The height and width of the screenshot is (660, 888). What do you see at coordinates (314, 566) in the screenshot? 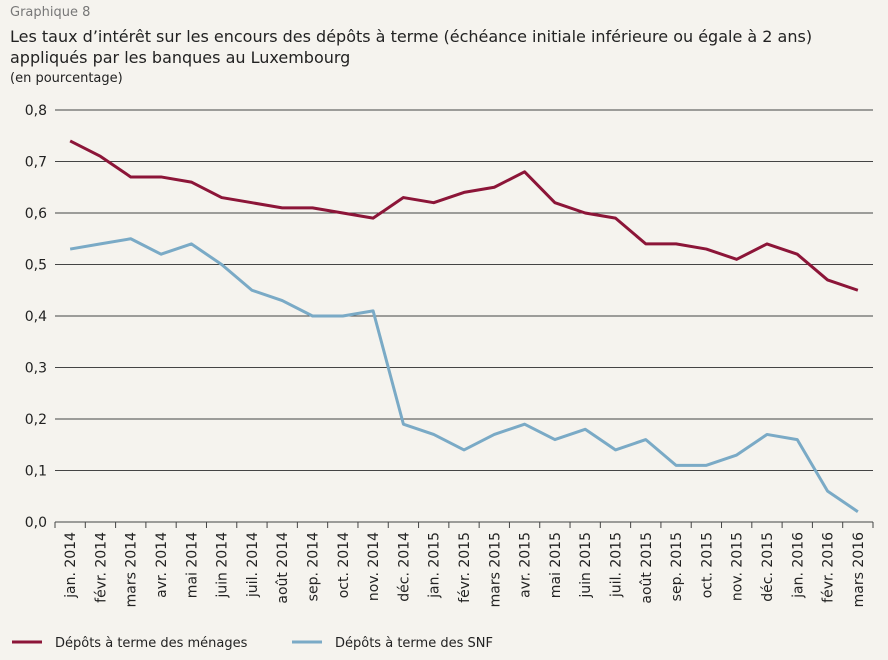
I see `x-tick-label: sep. 2014` at bounding box center [314, 566].